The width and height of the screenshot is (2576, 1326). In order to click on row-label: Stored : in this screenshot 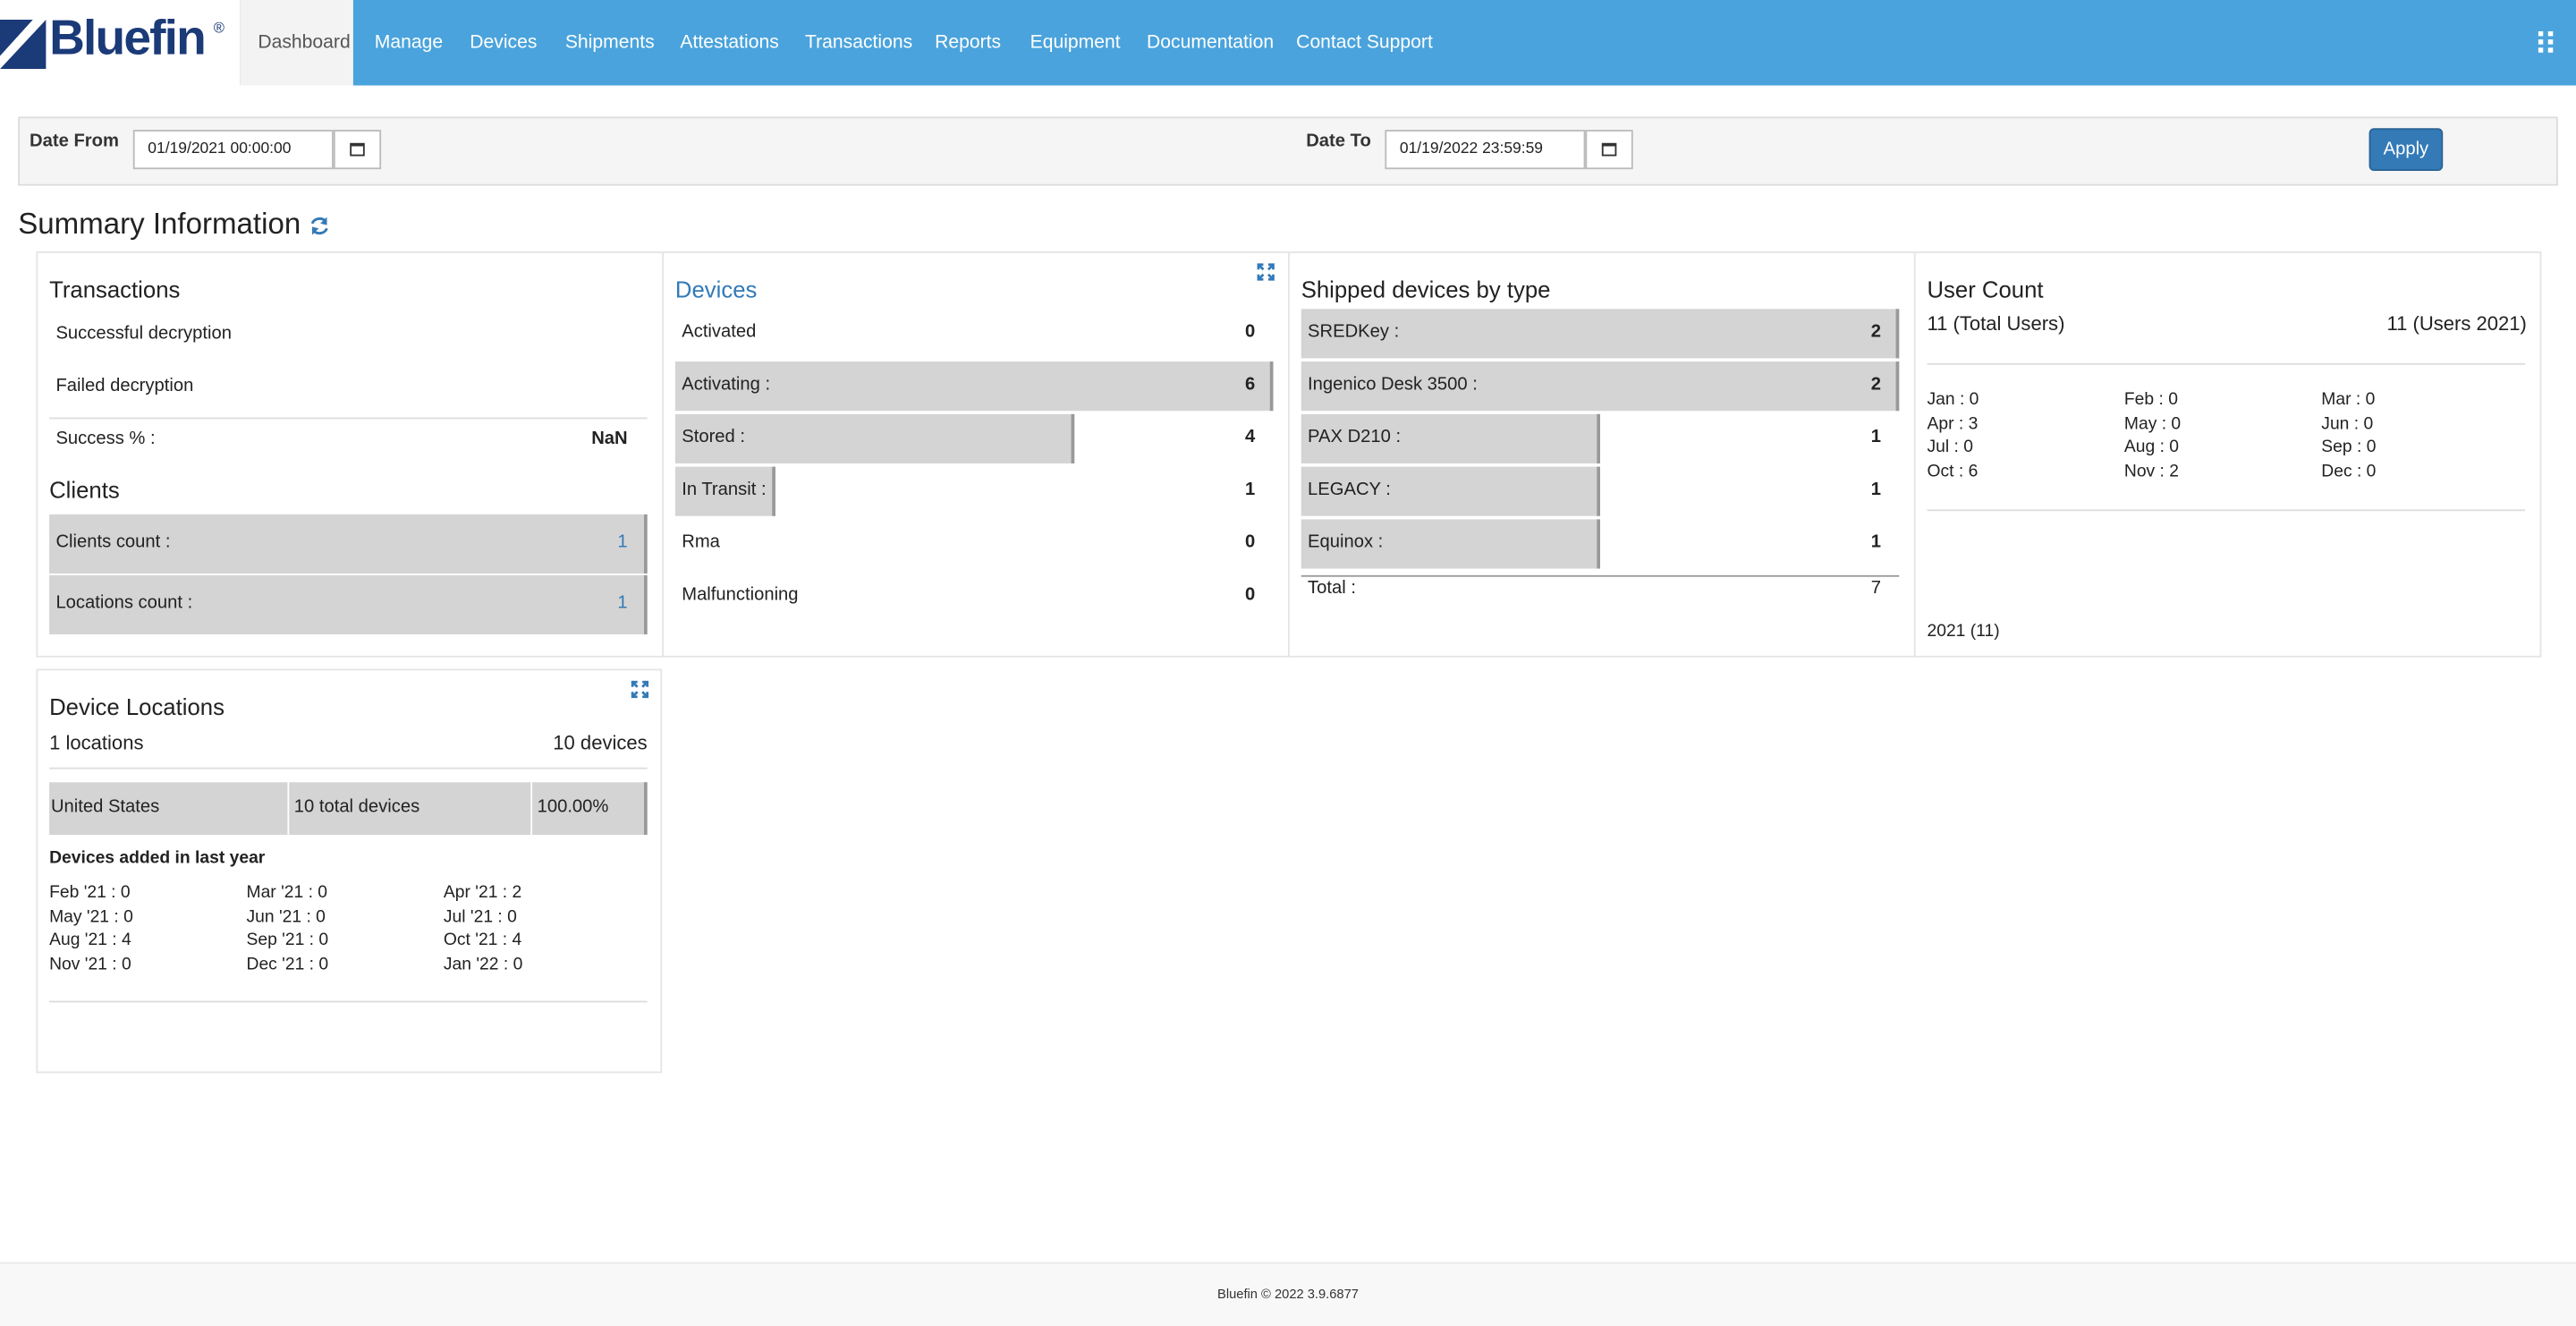, I will do `click(714, 437)`.